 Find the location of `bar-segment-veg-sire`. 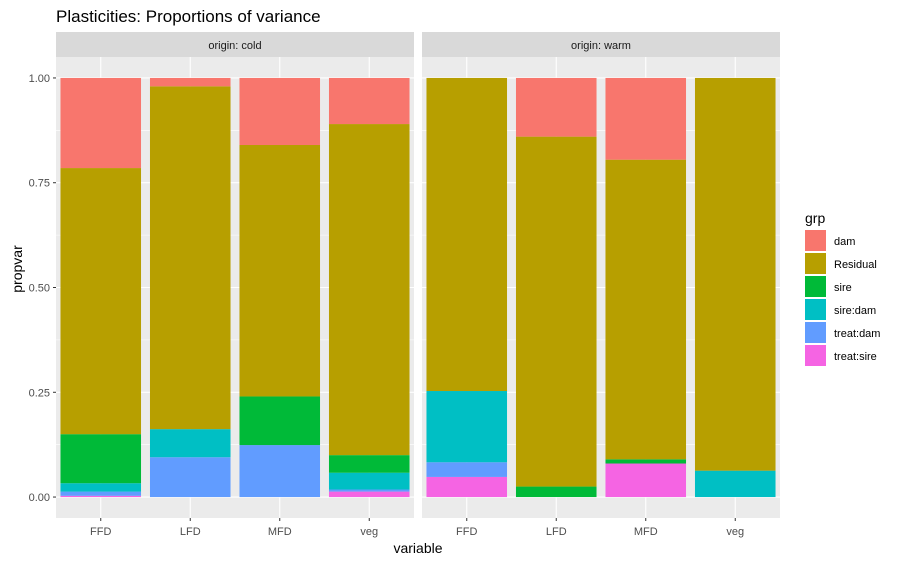

bar-segment-veg-sire is located at coordinates (369, 464).